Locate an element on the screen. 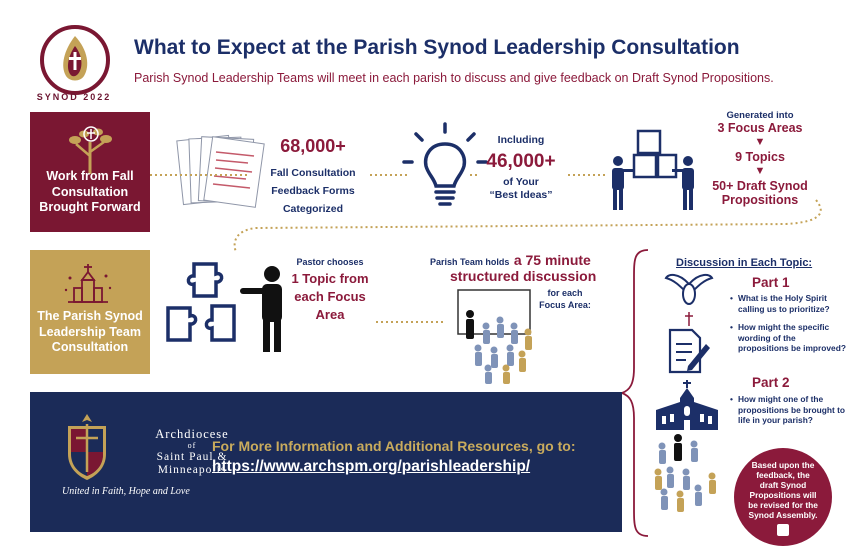  ideas-desc-2: “Best Ideas” is located at coordinates (521, 195).